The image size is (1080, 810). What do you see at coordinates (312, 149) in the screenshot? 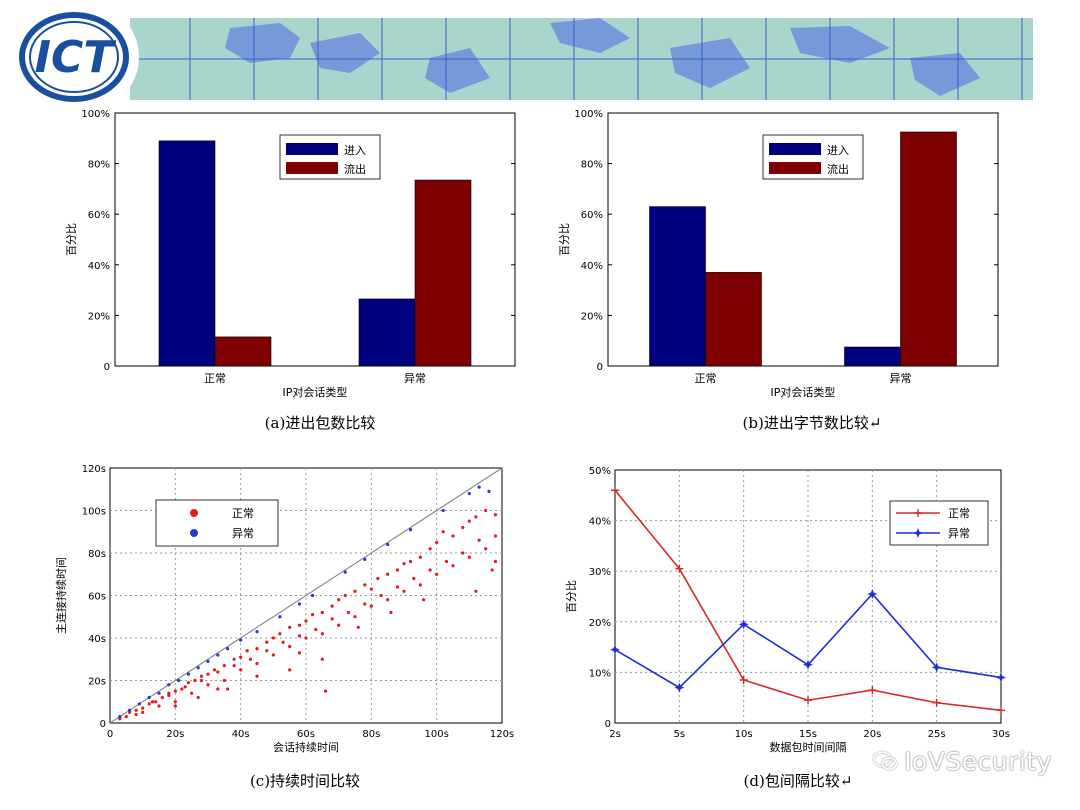
I see `legend-swatch` at bounding box center [312, 149].